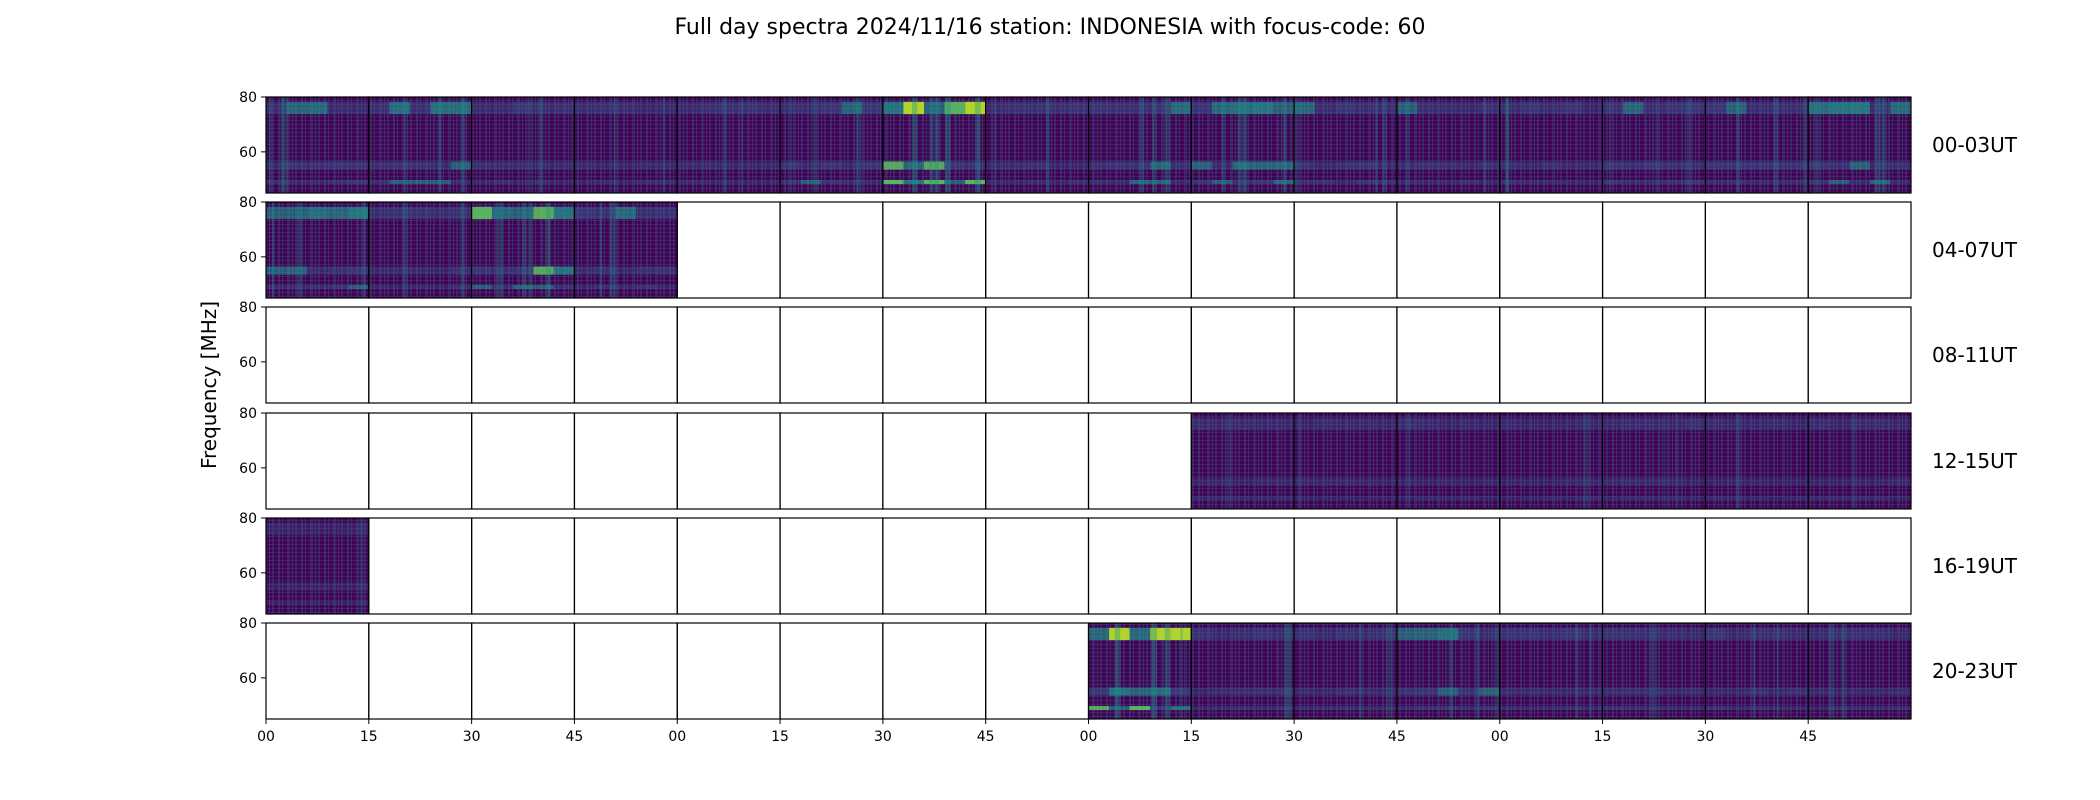 This screenshot has width=2100, height=800. Describe the element at coordinates (1975, 461) in the screenshot. I see `row-label-12-15ut: 12-15UT` at that location.